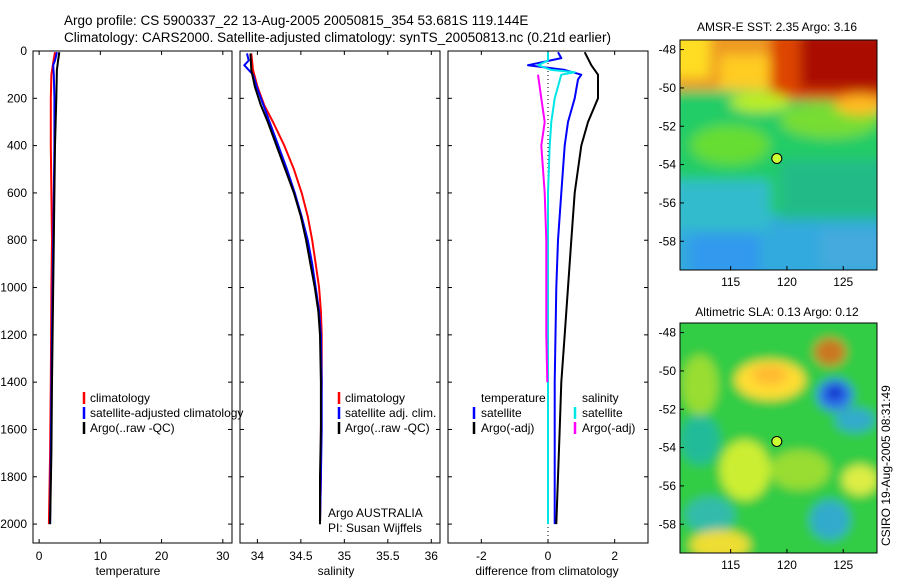 The image size is (900, 580). Describe the element at coordinates (513, 398) in the screenshot. I see `legend-title-temperature: temperature` at that location.